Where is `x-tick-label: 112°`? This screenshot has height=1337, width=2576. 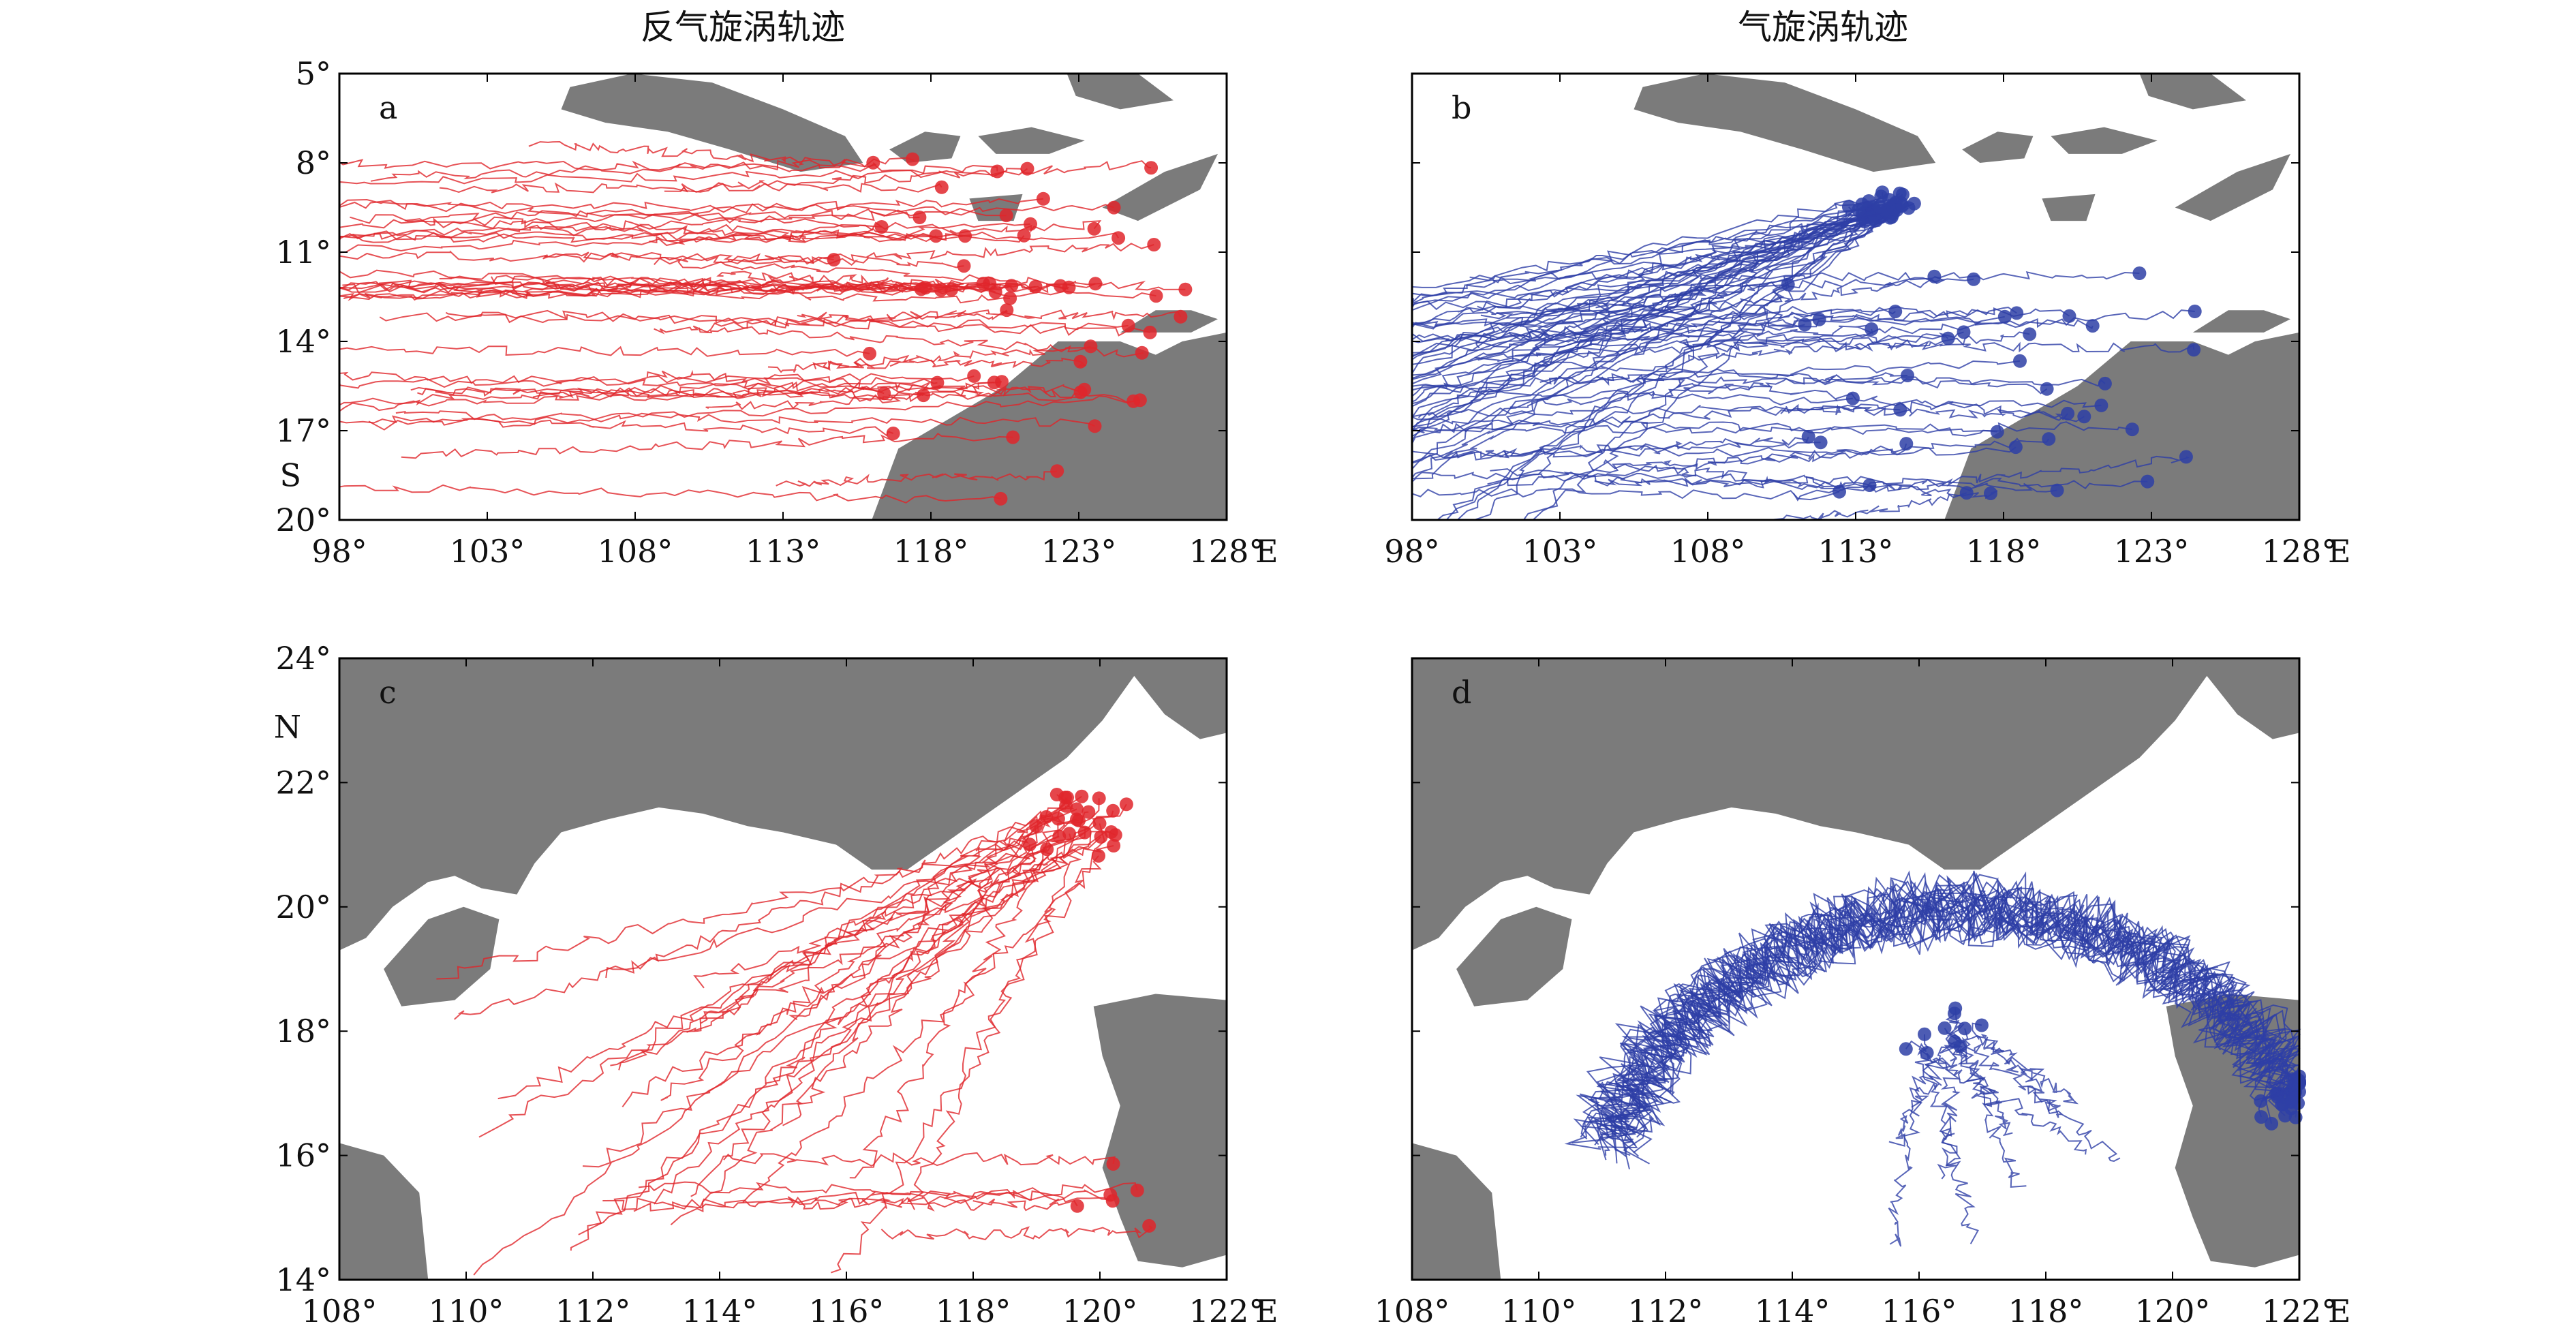 x-tick-label: 112° is located at coordinates (1666, 1311).